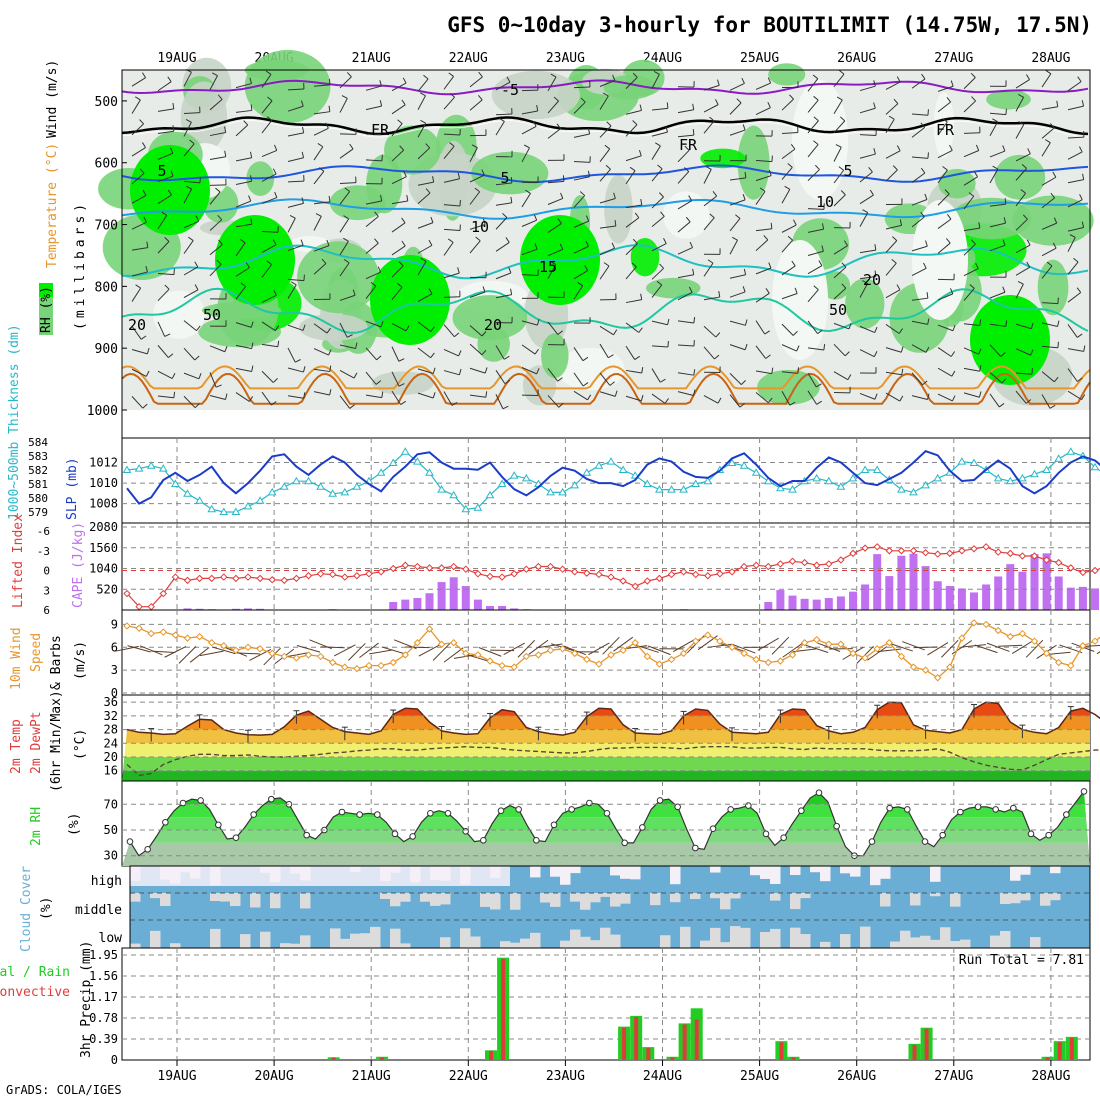 This screenshot has height=1100, width=1100. I want to click on thick-tick-5: 584, so click(38, 442).